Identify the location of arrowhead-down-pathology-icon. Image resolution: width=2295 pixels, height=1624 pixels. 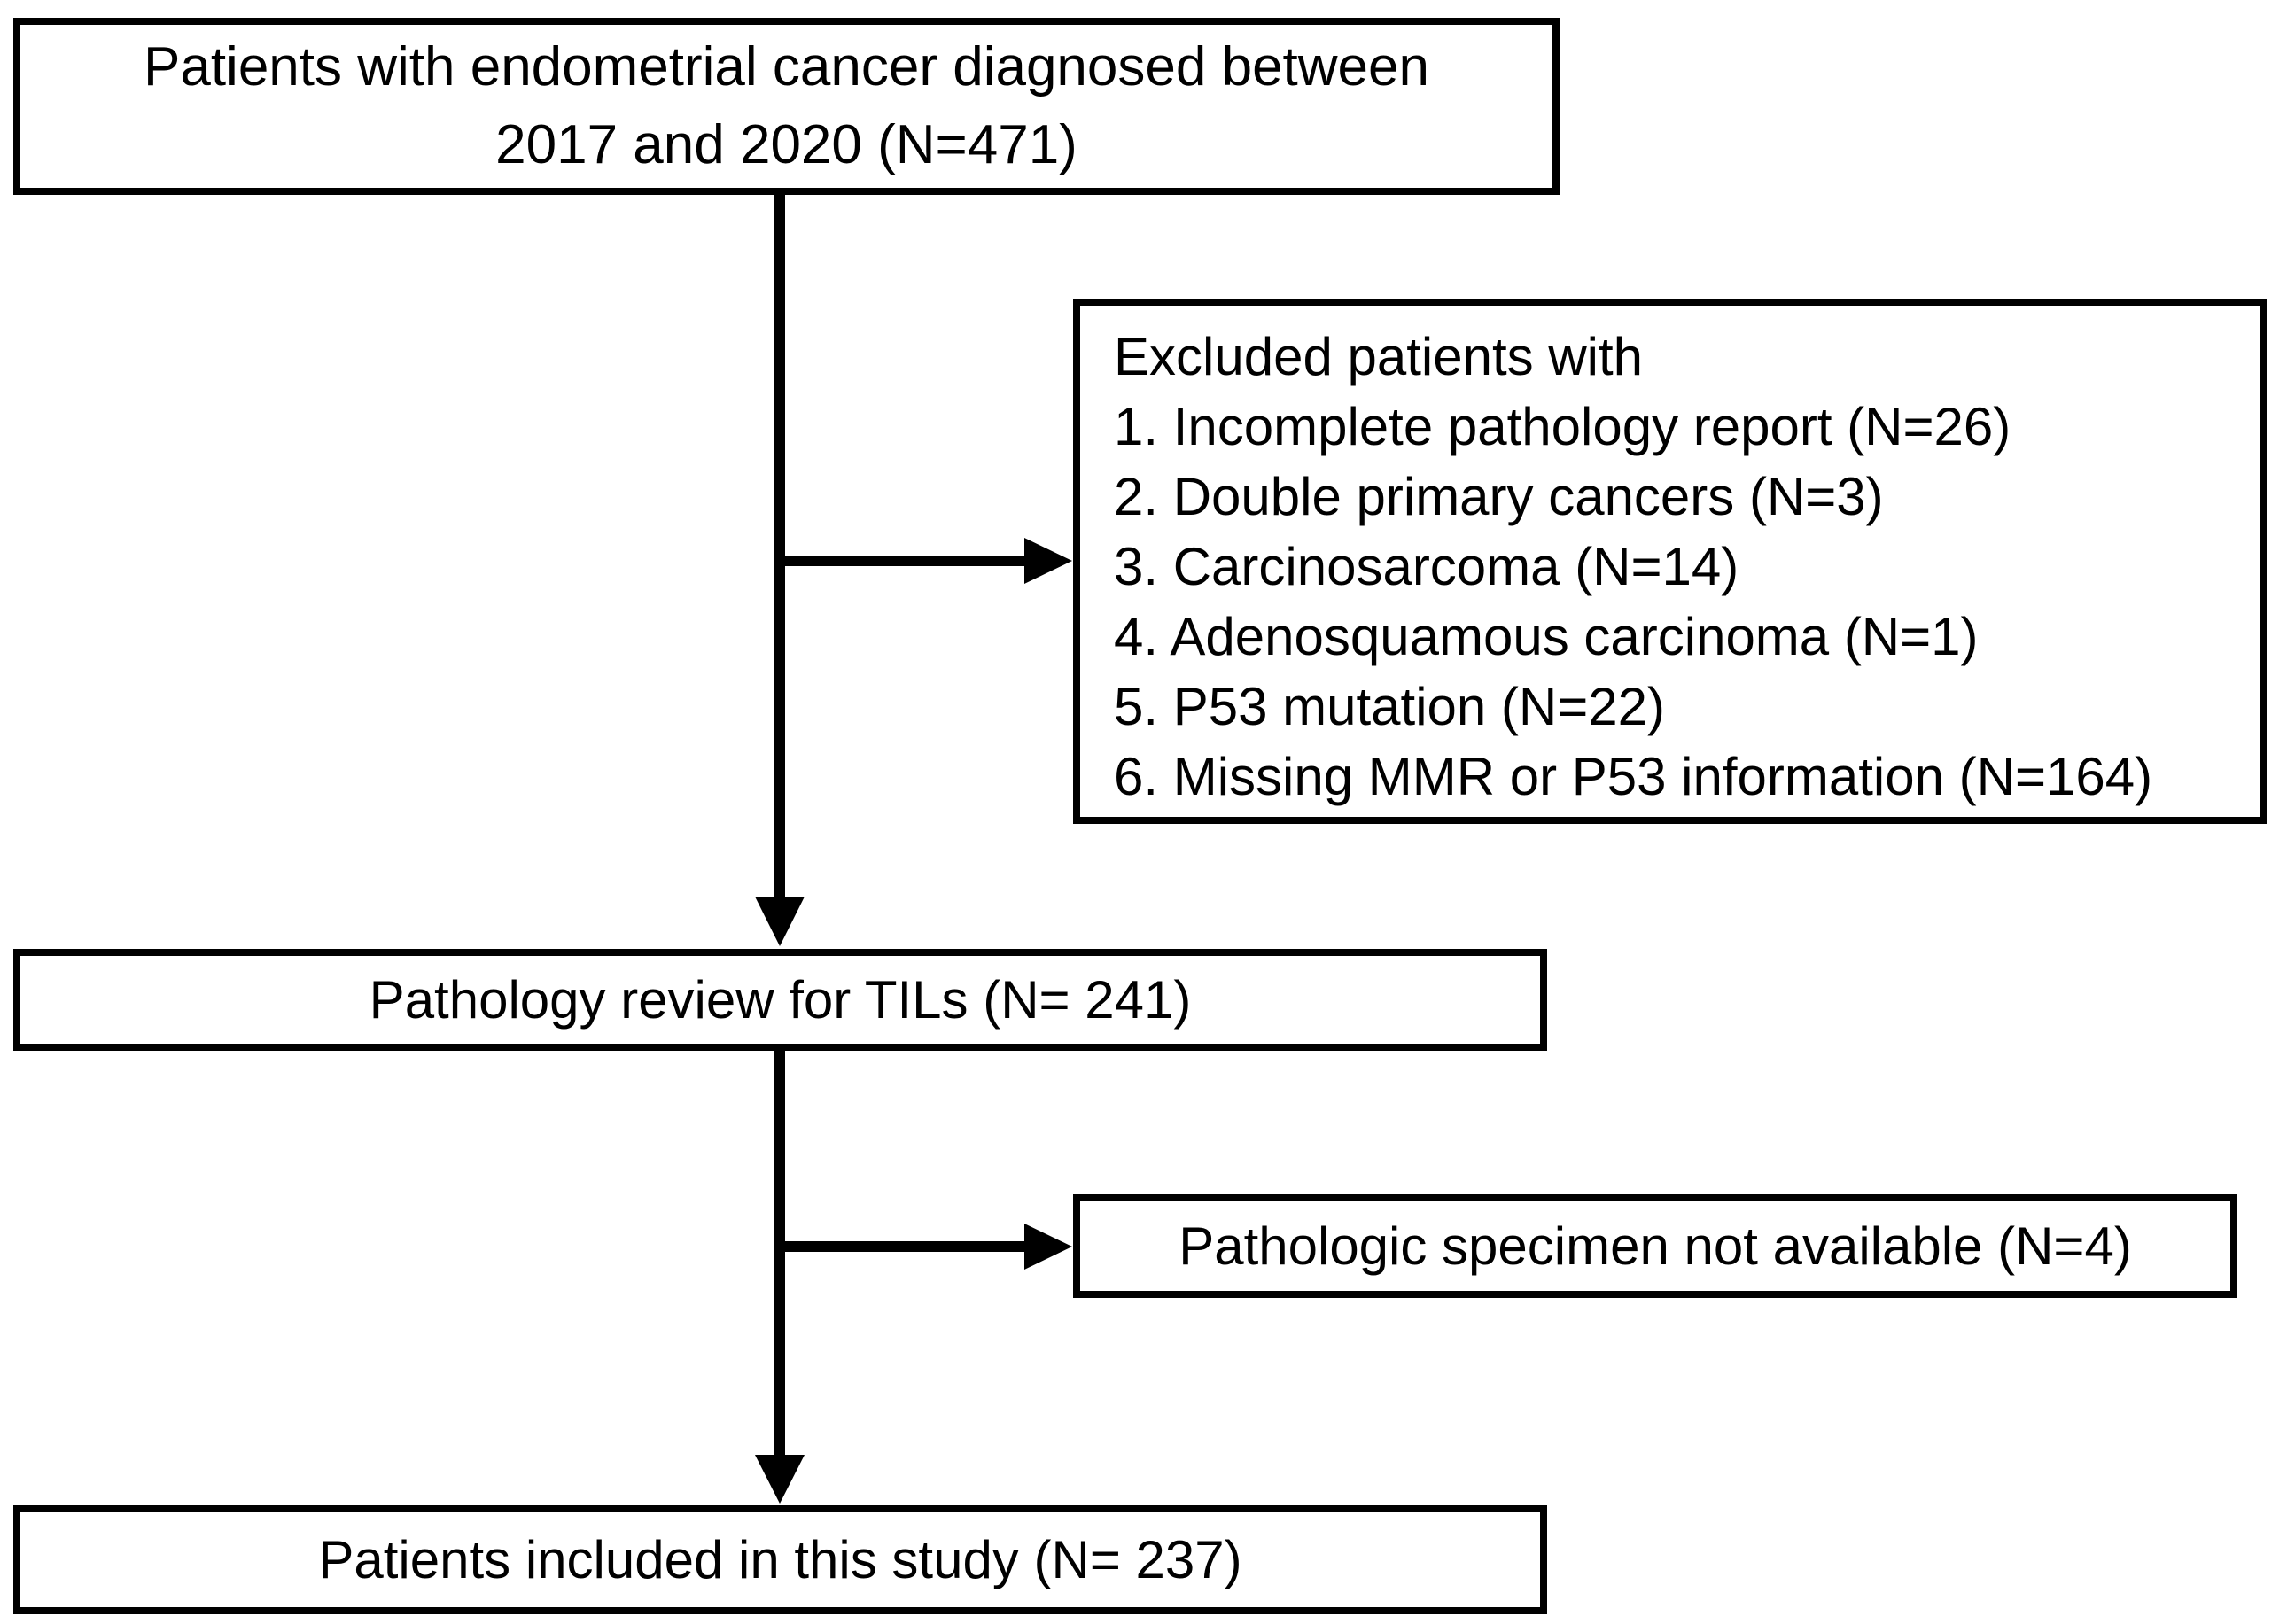
(780, 922).